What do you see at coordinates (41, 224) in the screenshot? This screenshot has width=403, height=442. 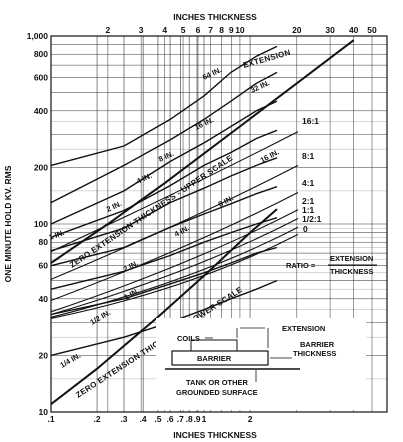 I see `y-tick-label: 100` at bounding box center [41, 224].